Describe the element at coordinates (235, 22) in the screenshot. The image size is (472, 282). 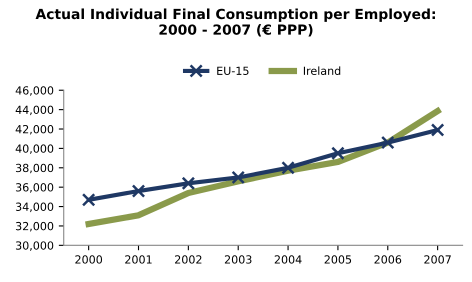
I see `chart-title: Actual Individual Final Consumption per Employed: 2000 - 2007 (€ PPP)` at that location.